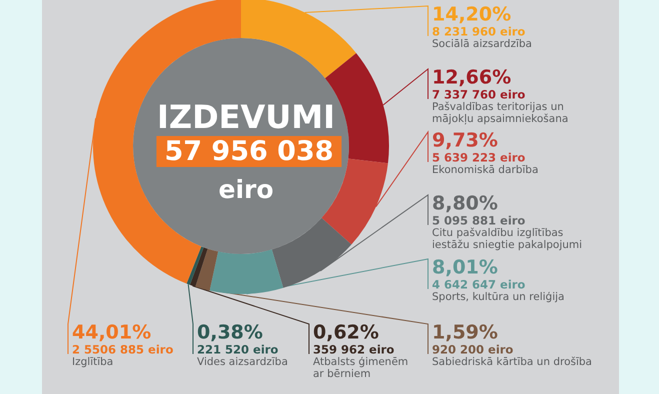  What do you see at coordinates (360, 368) in the screenshot?
I see `slice-label: Atbalsts ģimenēm ar bērniem` at bounding box center [360, 368].